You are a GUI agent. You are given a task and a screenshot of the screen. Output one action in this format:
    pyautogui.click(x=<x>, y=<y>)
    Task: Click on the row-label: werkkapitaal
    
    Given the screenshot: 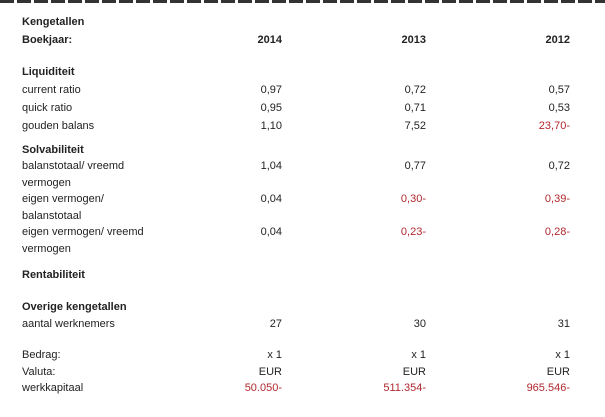 What is the action you would take?
    pyautogui.click(x=53, y=388)
    